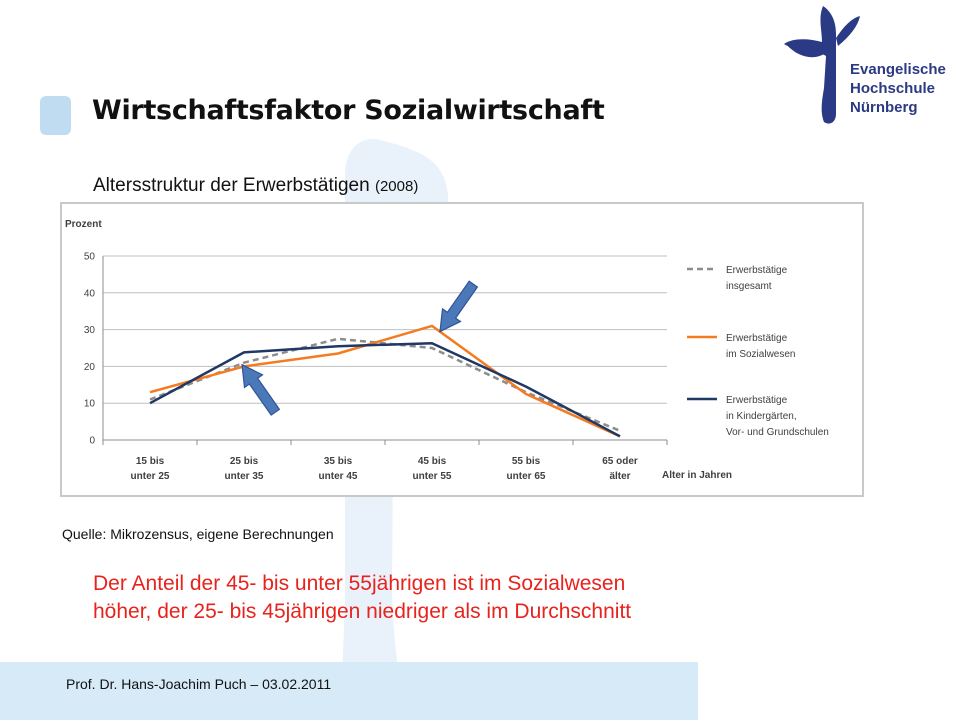  Describe the element at coordinates (198, 534) in the screenshot. I see `source-note: Quelle: Mikrozensus, eigene Berechnungen` at that location.